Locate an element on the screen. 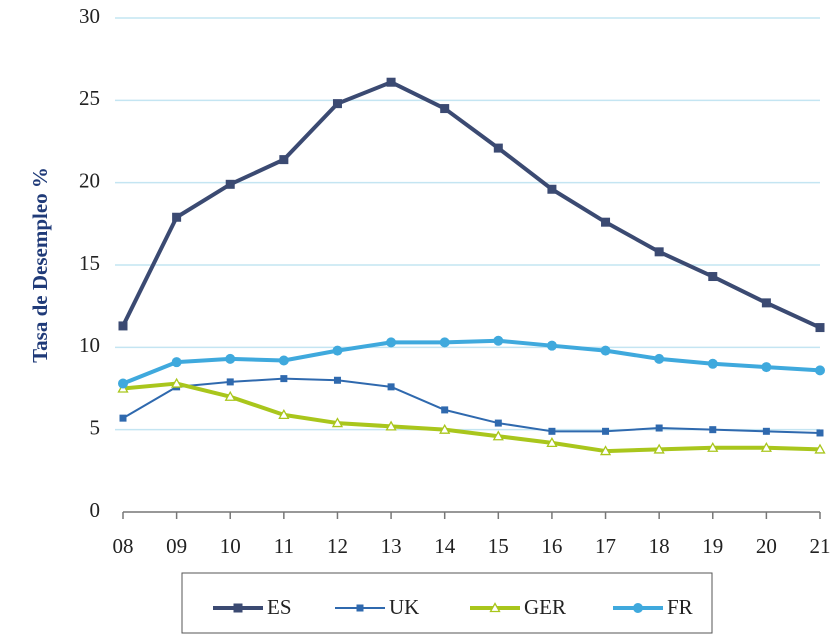 The image size is (835, 634). x-tick-label: 18 is located at coordinates (659, 546).